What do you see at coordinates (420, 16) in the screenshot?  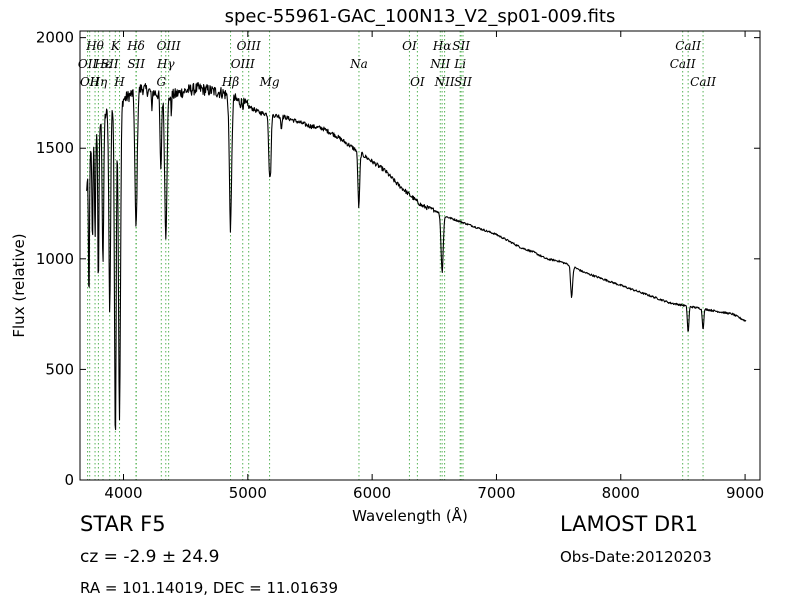 I see `chart-title: spec-55961-GAC_100N13_V2_sp01-009.fits` at bounding box center [420, 16].